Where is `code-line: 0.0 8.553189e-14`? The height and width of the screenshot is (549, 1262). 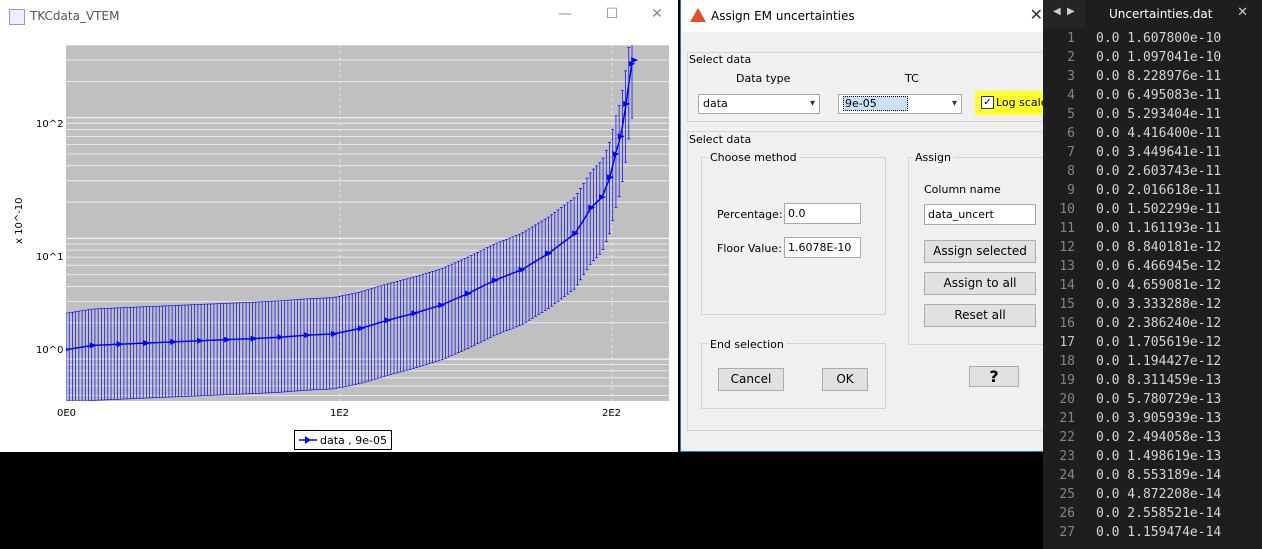
code-line: 0.0 8.553189e-14 is located at coordinates (1159, 475).